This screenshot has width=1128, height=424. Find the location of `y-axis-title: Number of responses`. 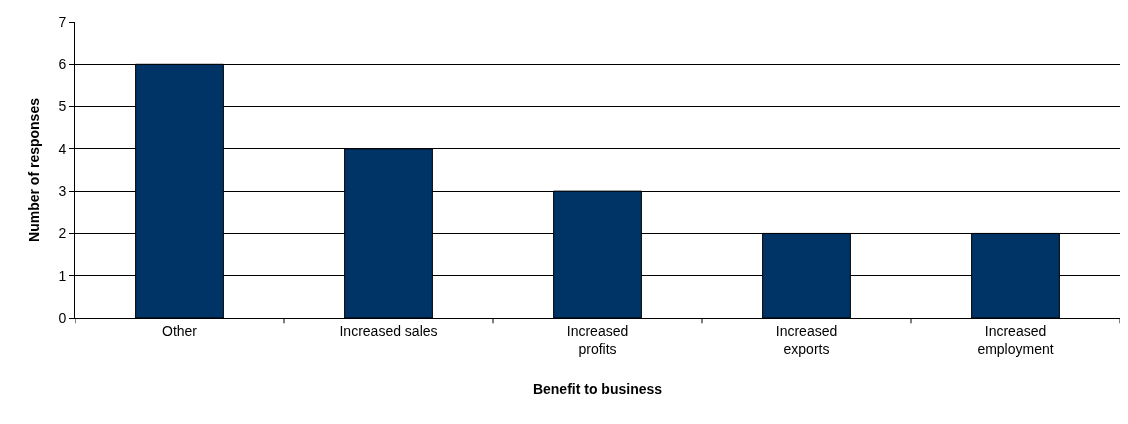

y-axis-title: Number of responses is located at coordinates (34, 169).